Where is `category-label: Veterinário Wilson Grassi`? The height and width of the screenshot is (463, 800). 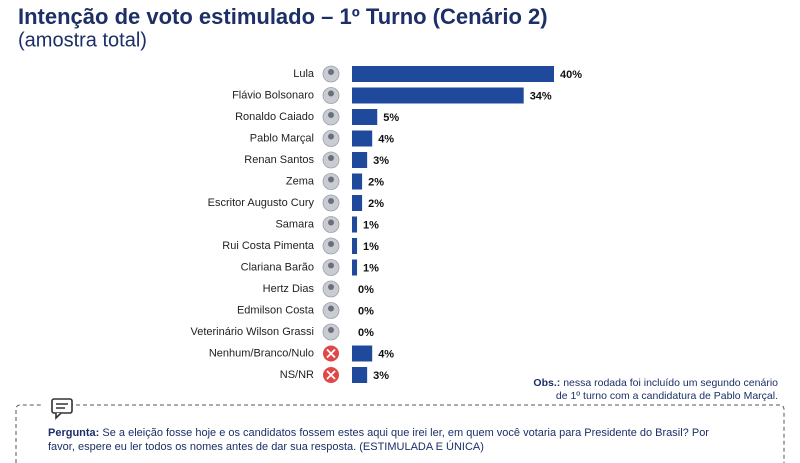 category-label: Veterinário Wilson Grassi is located at coordinates (253, 332).